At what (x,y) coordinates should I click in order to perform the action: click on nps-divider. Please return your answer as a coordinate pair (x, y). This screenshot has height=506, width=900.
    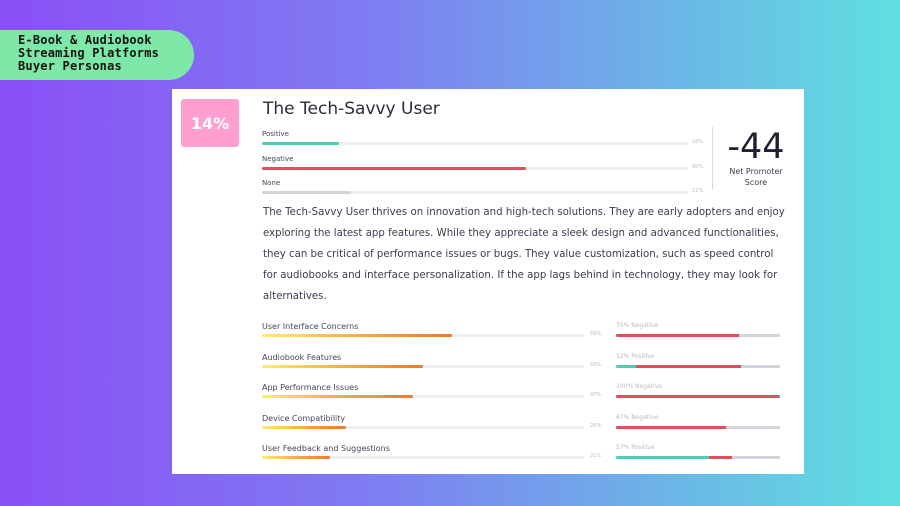
    Looking at the image, I should click on (712, 158).